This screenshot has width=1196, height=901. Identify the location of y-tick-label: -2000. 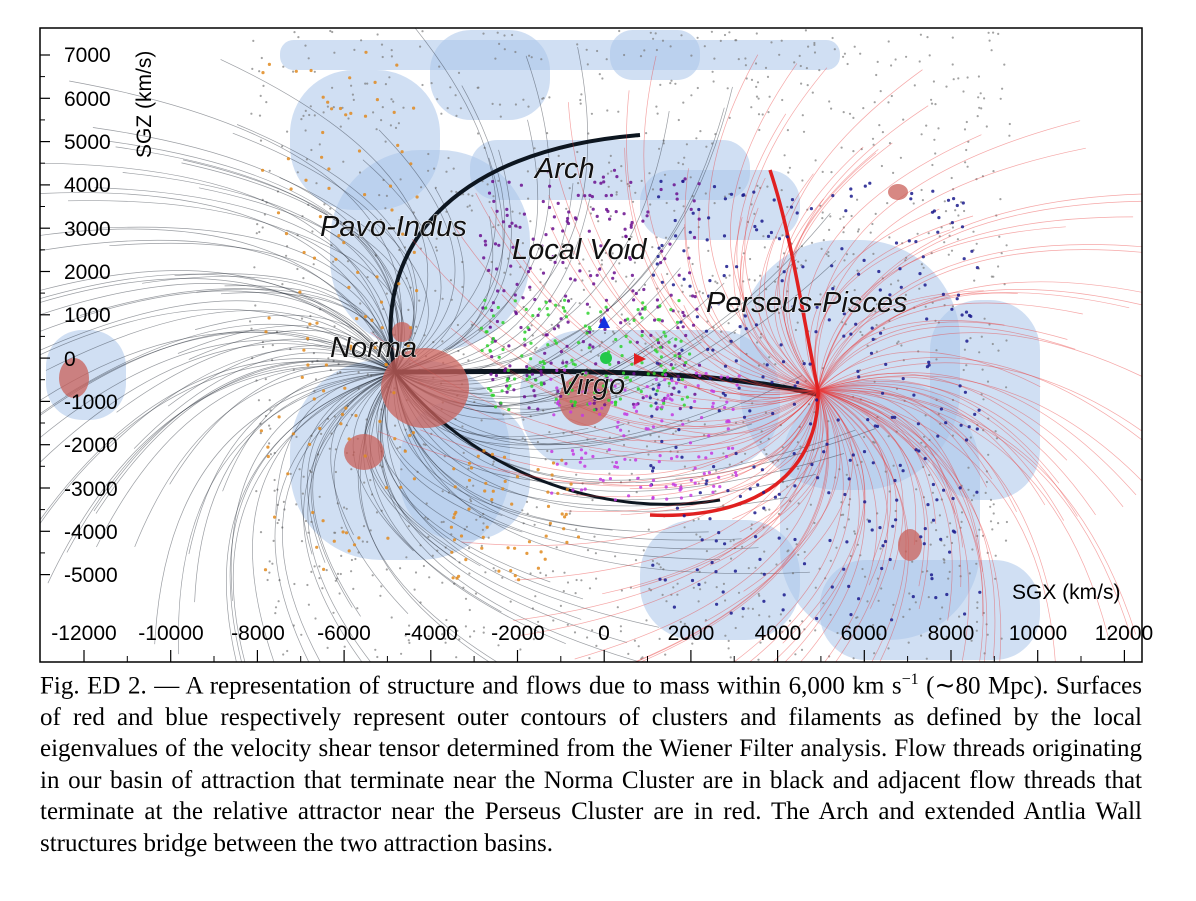
(91, 445).